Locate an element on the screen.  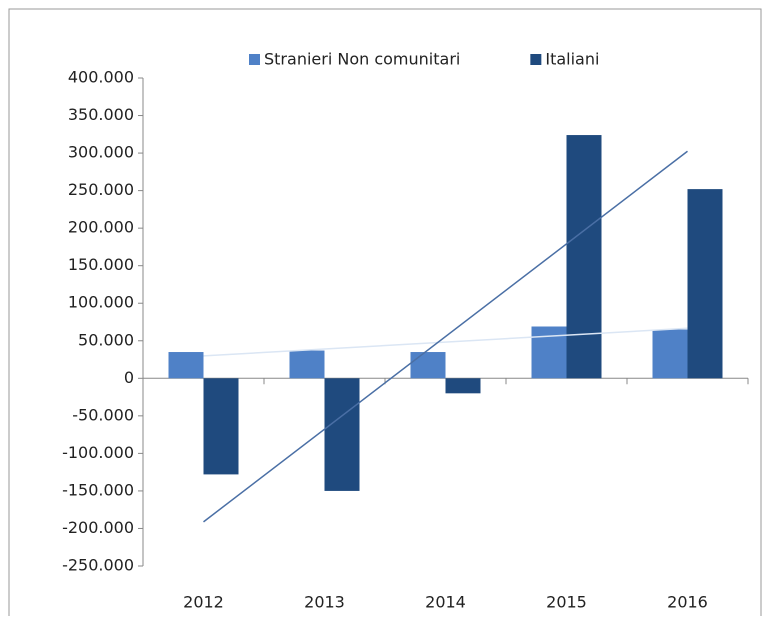
y-tick-label: -50.000 is located at coordinates (103, 414).